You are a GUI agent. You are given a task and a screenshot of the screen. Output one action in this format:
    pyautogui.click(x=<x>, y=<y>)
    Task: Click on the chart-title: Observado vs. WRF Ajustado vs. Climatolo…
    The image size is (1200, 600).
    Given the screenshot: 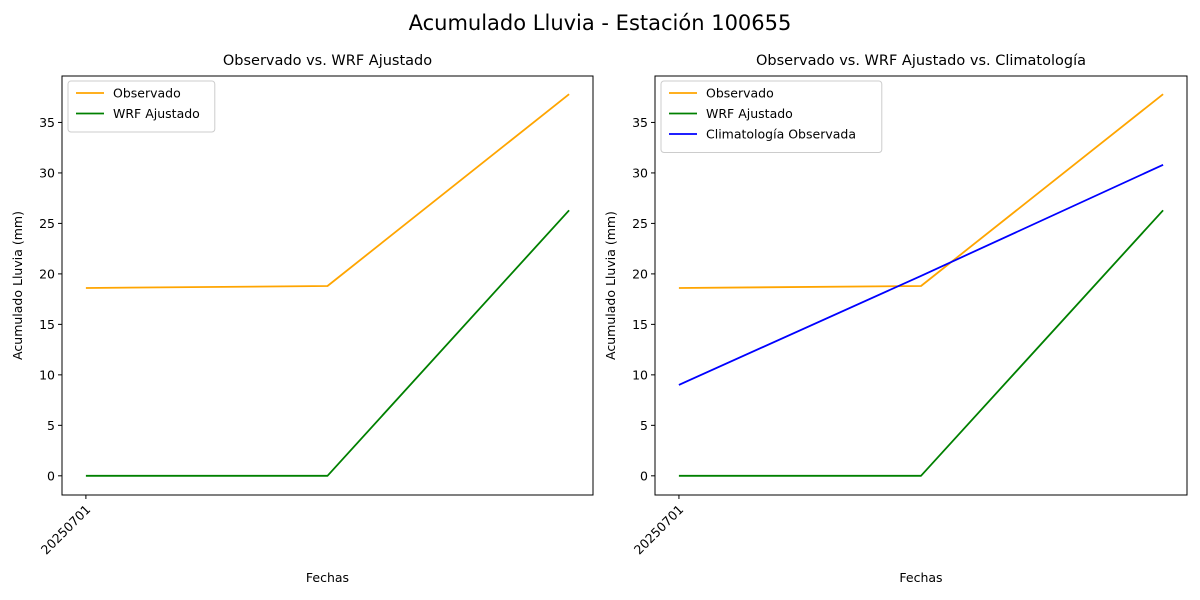 What is the action you would take?
    pyautogui.click(x=921, y=61)
    